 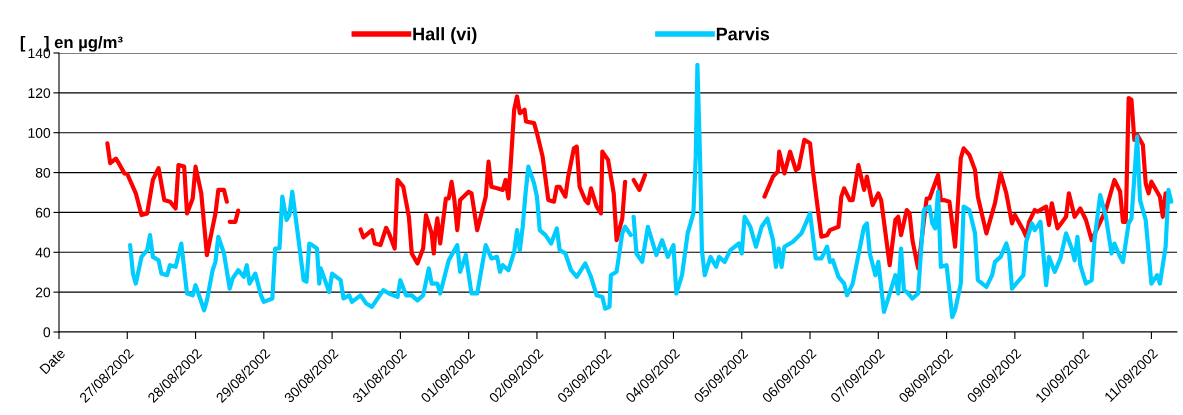 I want to click on y-tick-label: 40, so click(x=43, y=252).